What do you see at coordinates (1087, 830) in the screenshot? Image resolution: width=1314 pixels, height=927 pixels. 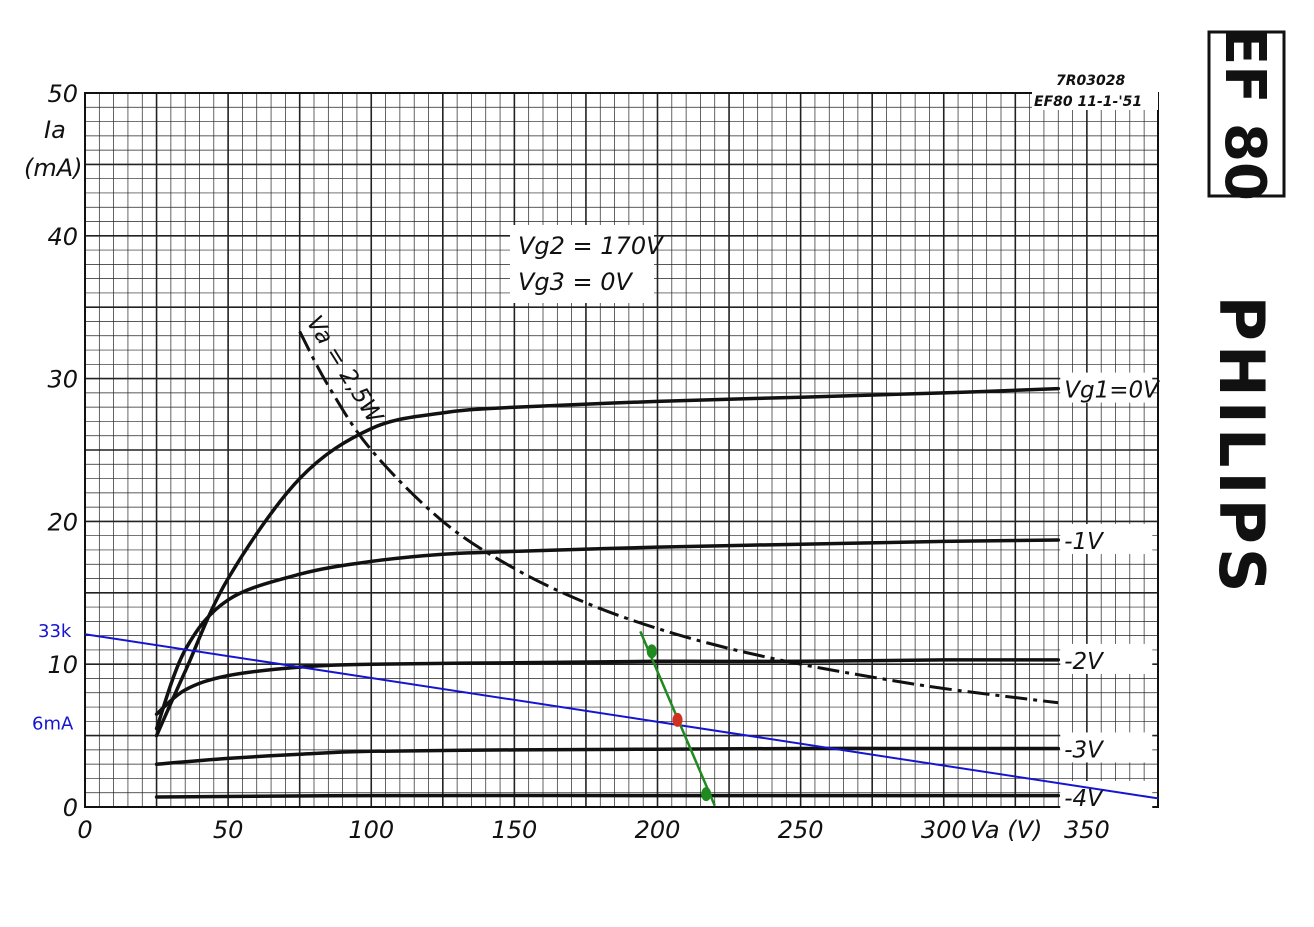 I see `x-tick-label: 350` at bounding box center [1087, 830].